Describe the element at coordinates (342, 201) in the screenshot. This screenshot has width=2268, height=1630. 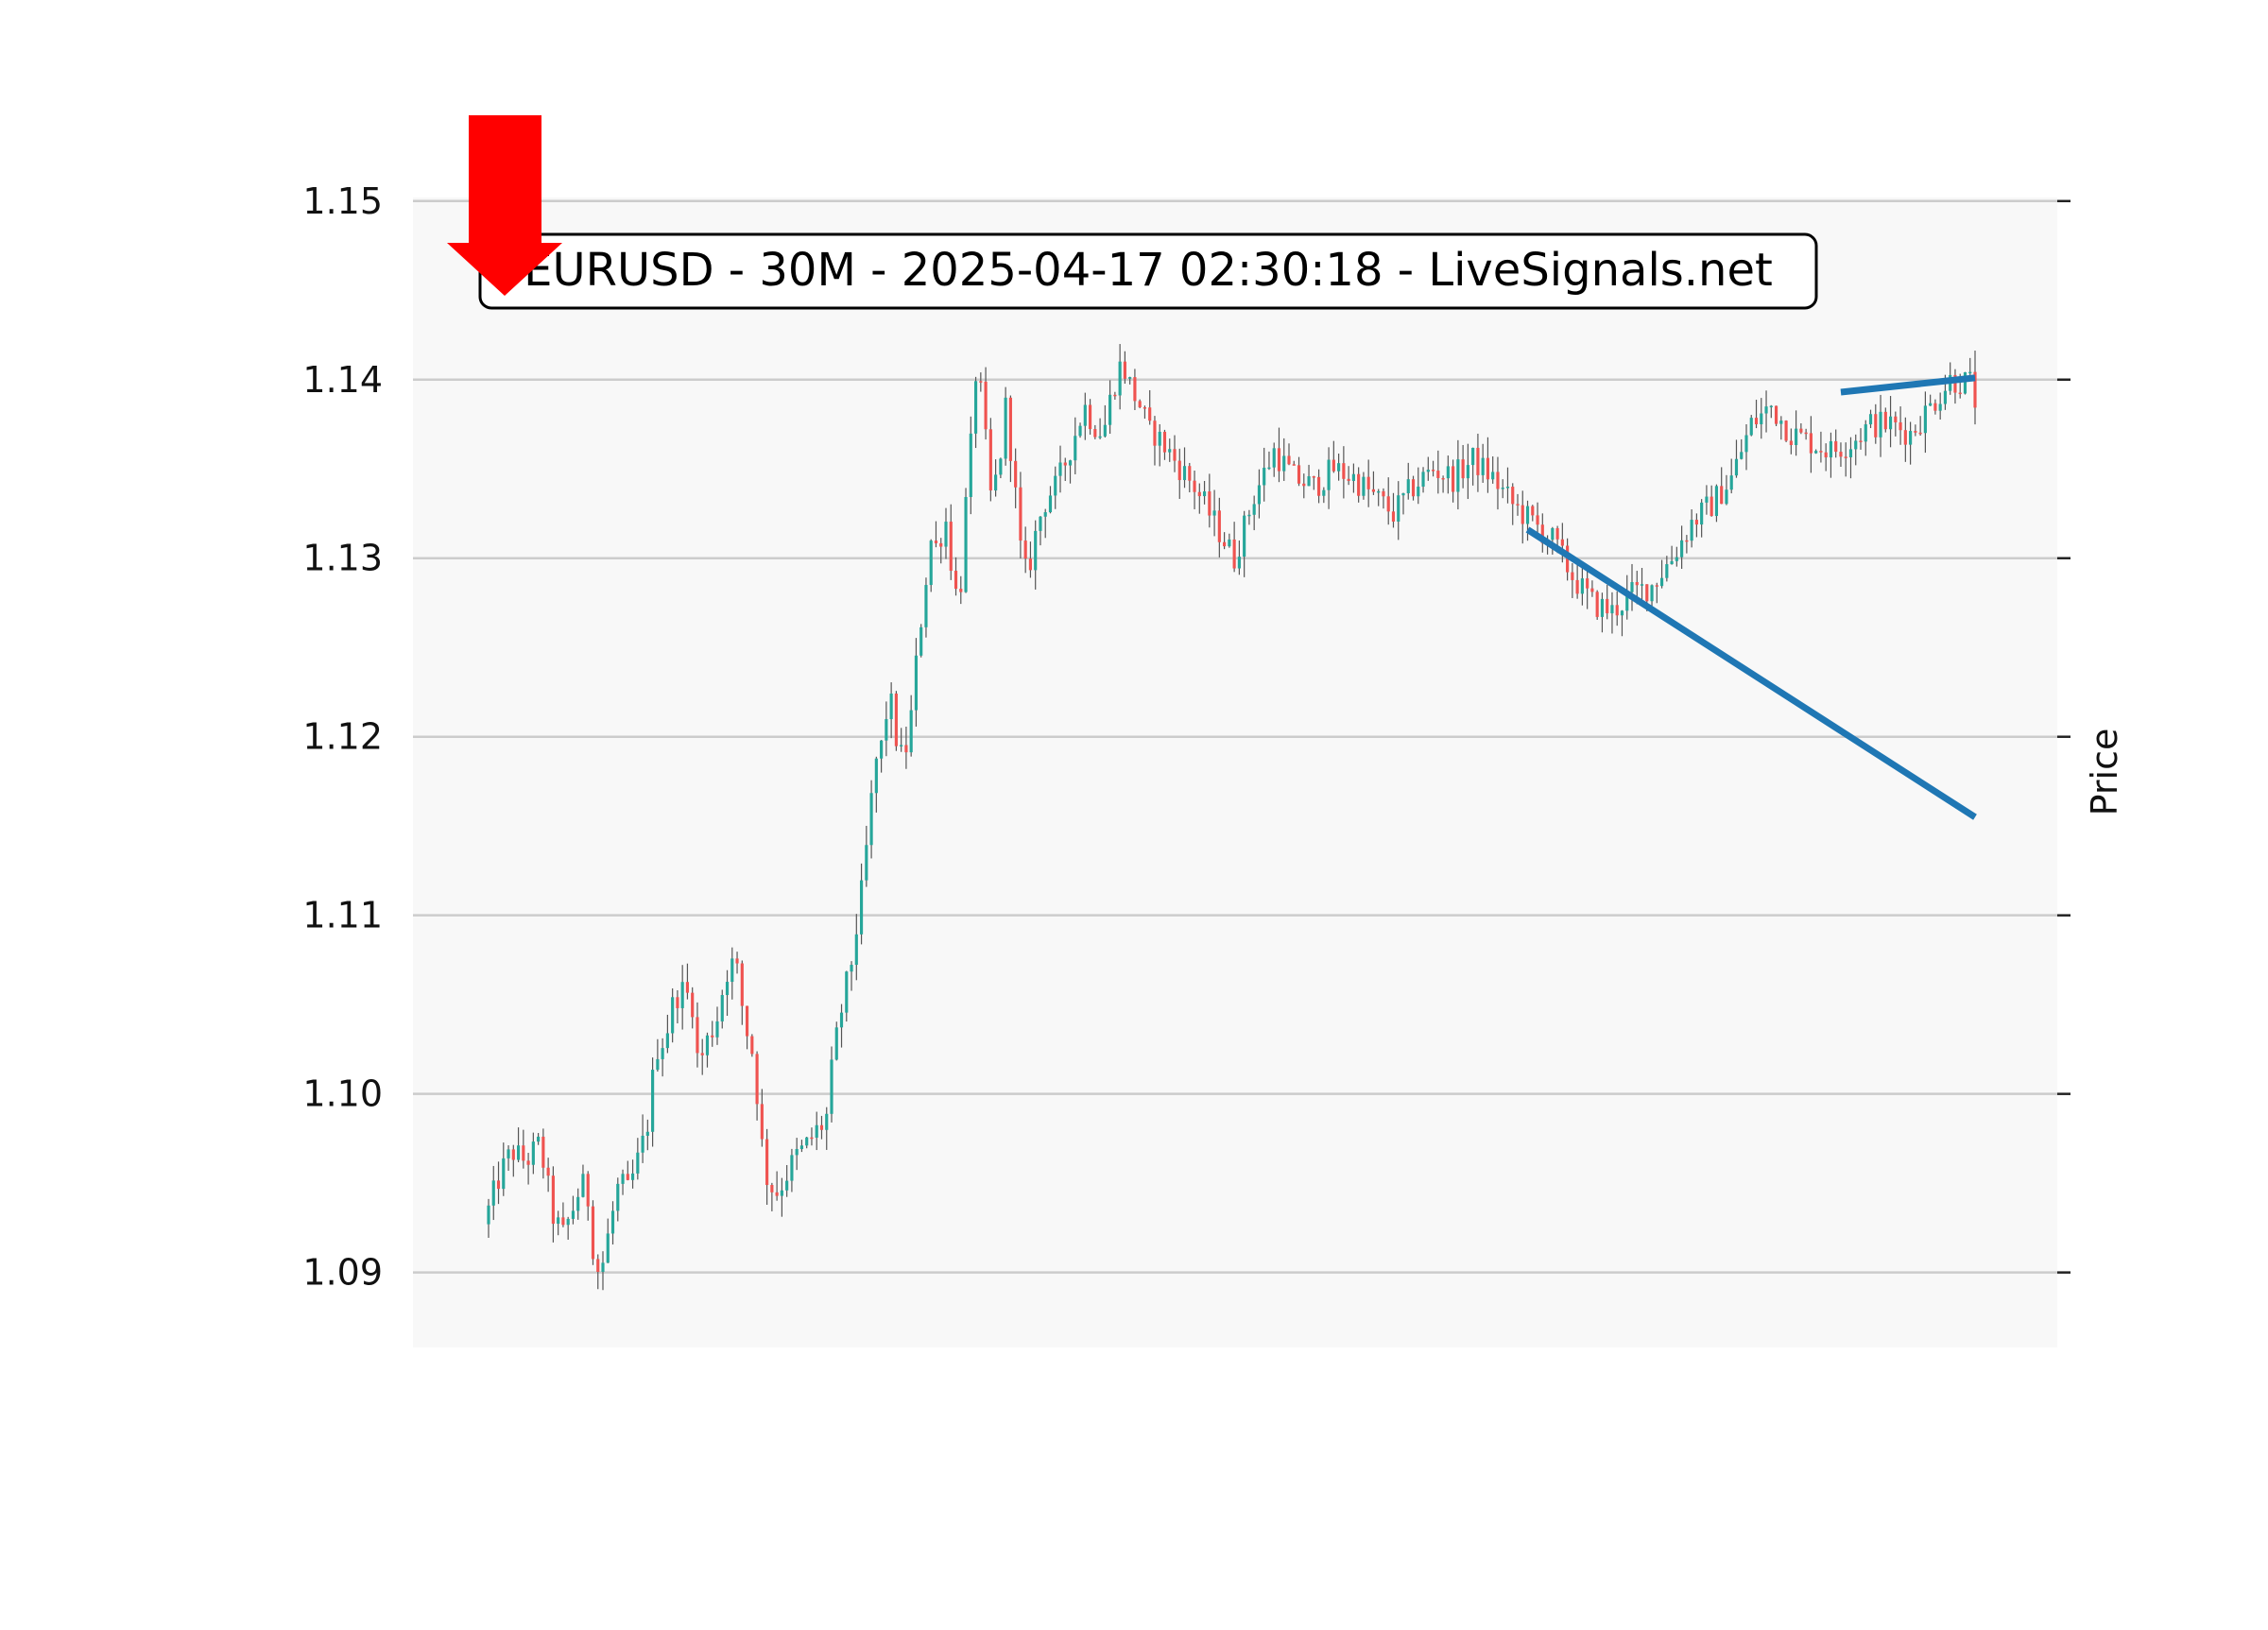
I see `y-tick-label: 1.15` at that location.